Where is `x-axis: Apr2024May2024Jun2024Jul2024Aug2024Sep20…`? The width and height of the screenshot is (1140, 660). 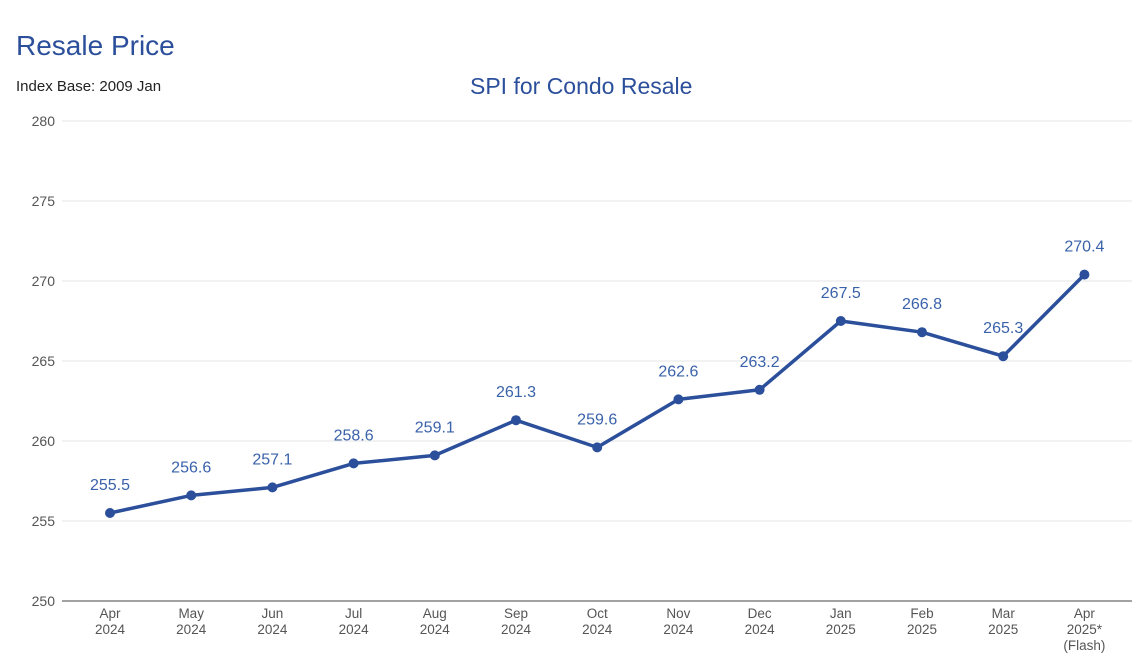 x-axis: Apr2024May2024Jun2024Jul2024Aug2024Sep20… is located at coordinates (597, 626).